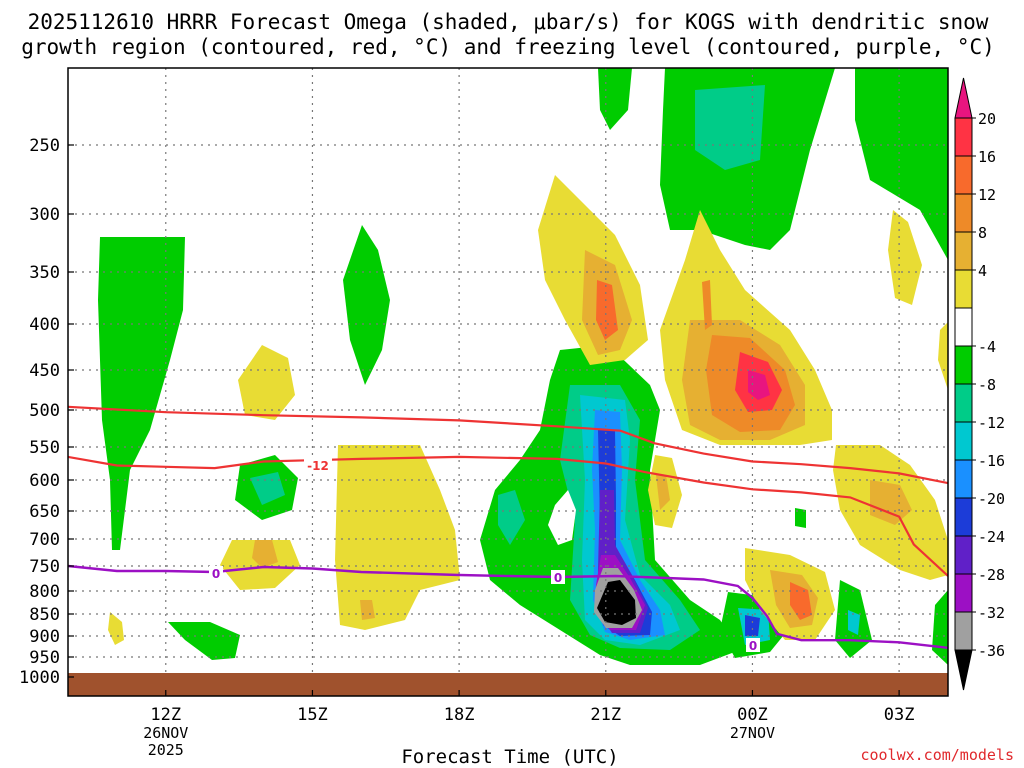 The width and height of the screenshot is (1024, 768). What do you see at coordinates (318, 466) in the screenshot?
I see `dgz-contour-label: -12` at bounding box center [318, 466].